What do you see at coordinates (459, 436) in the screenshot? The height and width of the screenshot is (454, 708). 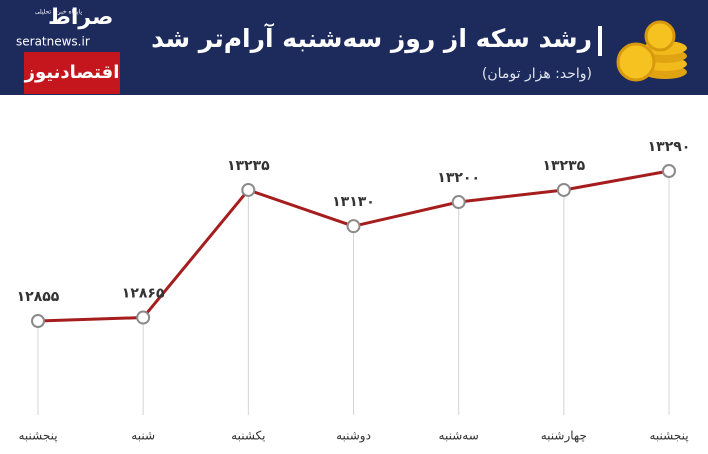 I see `x-tick-label: سه‌شنبه` at bounding box center [459, 436].